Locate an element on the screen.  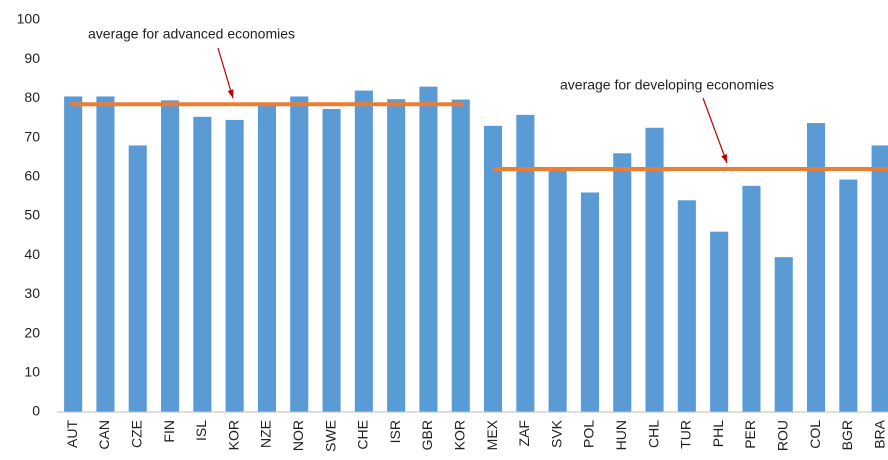
y-tick-label: 90 is located at coordinates (32, 58).